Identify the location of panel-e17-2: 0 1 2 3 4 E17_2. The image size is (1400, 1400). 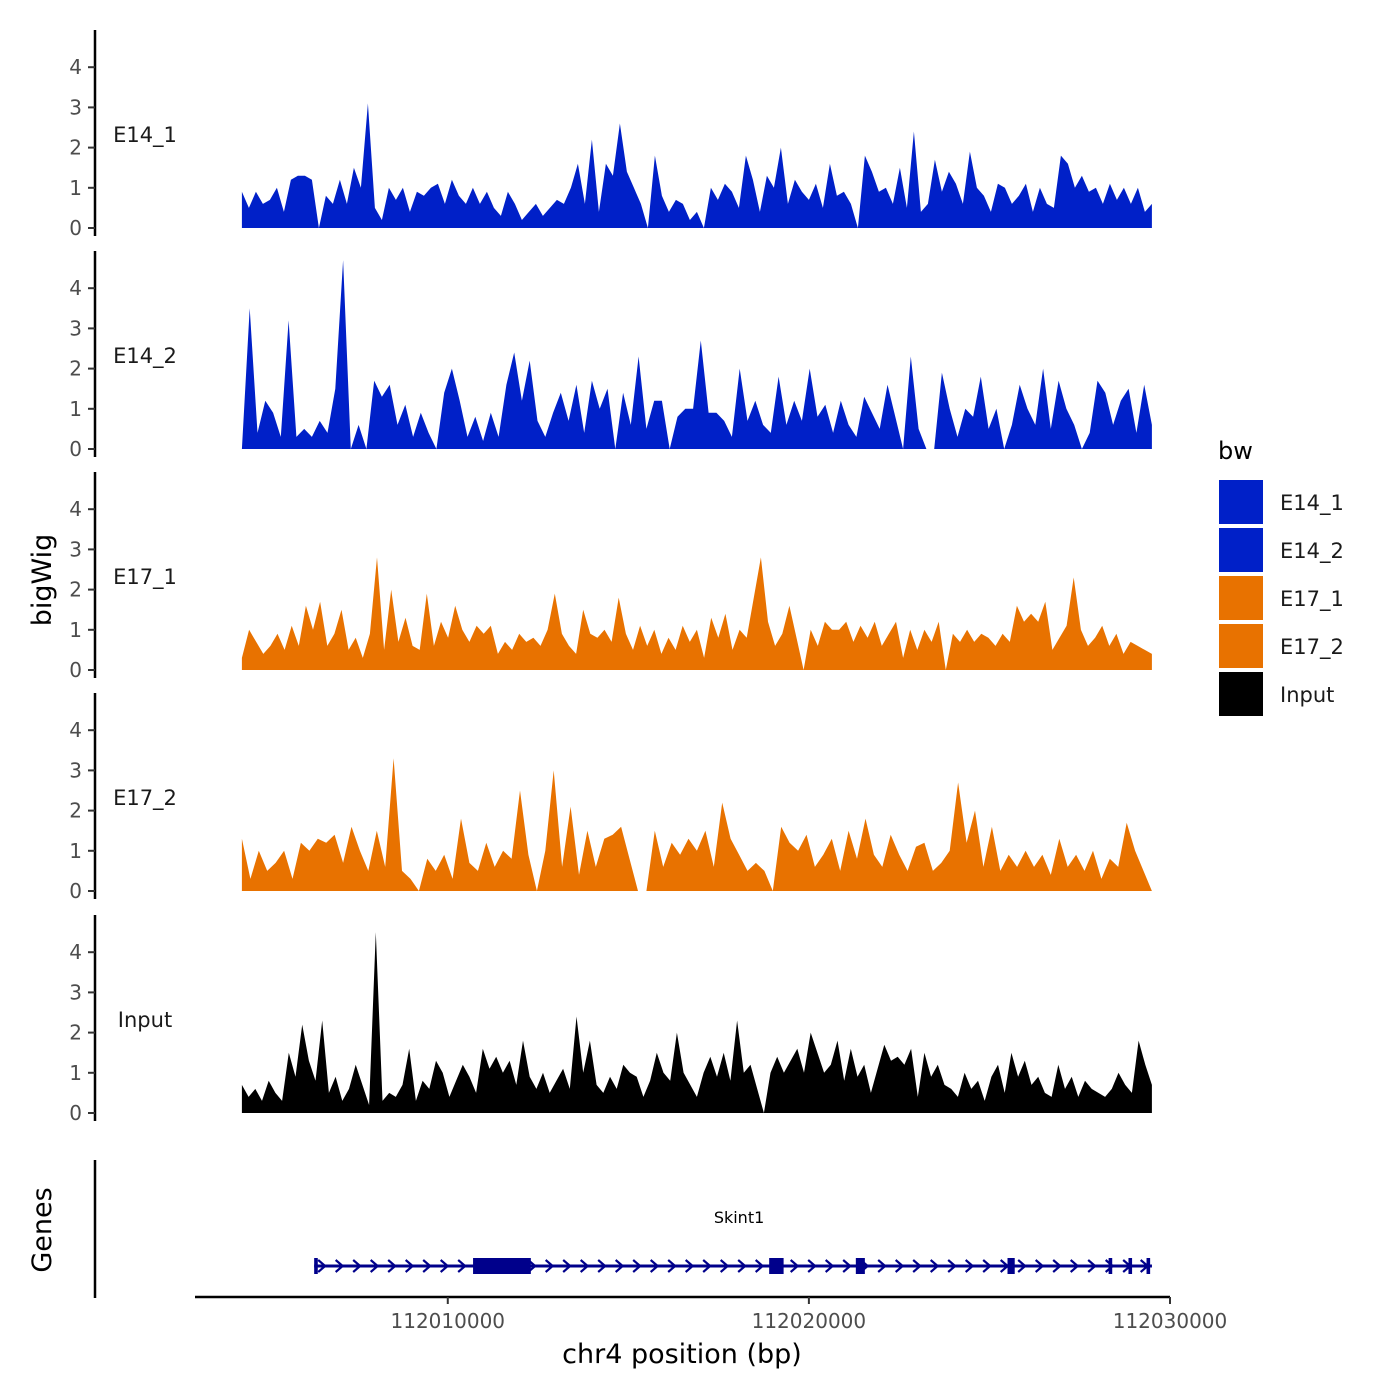
(610, 798).